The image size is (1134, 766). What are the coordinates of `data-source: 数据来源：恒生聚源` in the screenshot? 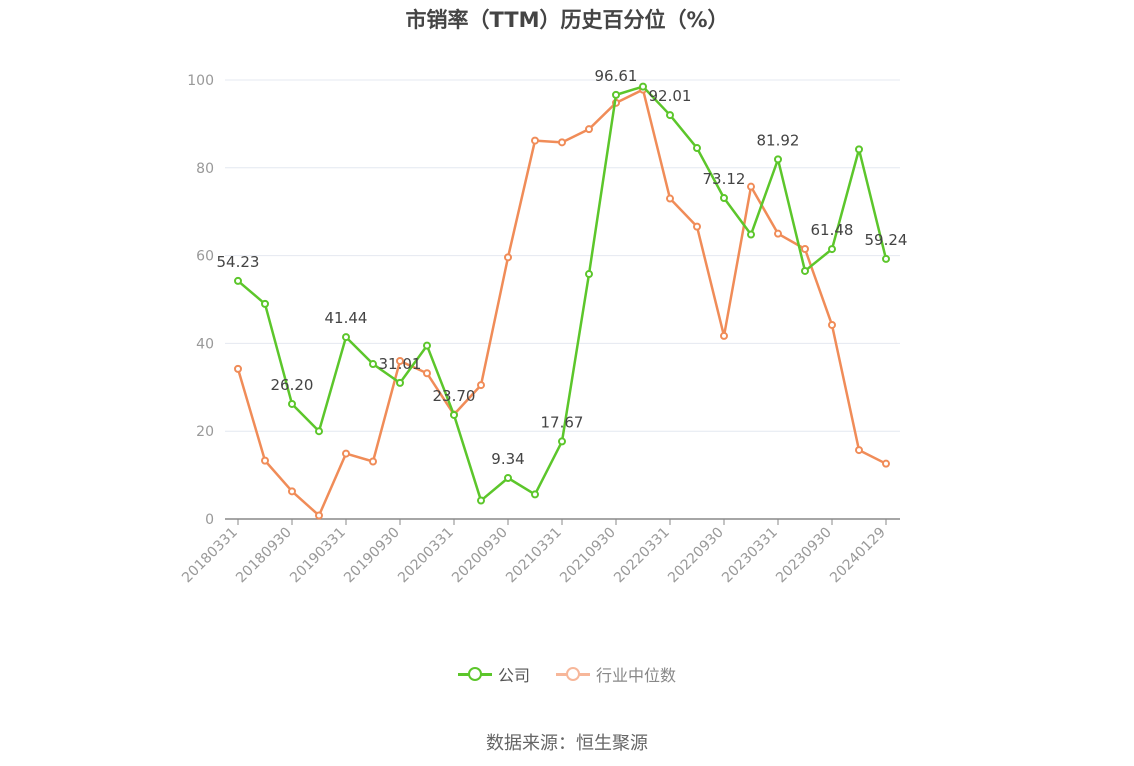 It's located at (567, 743).